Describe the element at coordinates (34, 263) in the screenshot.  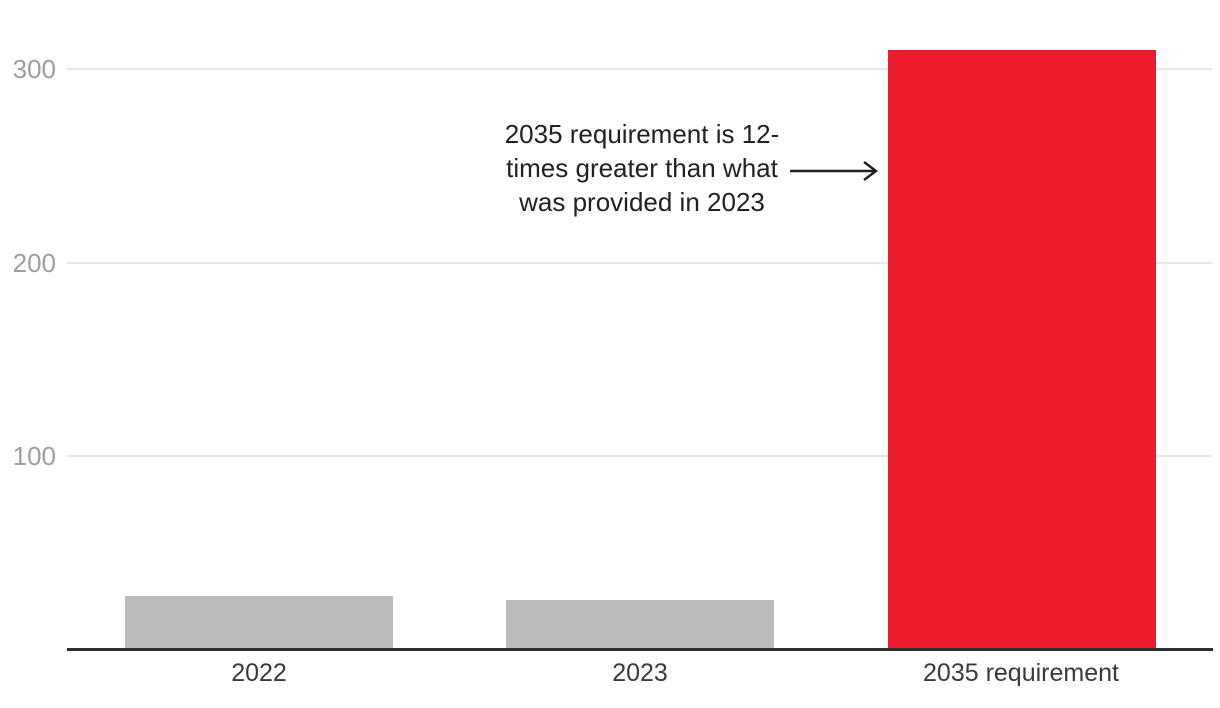
I see `y-tick-label-200: 200` at that location.